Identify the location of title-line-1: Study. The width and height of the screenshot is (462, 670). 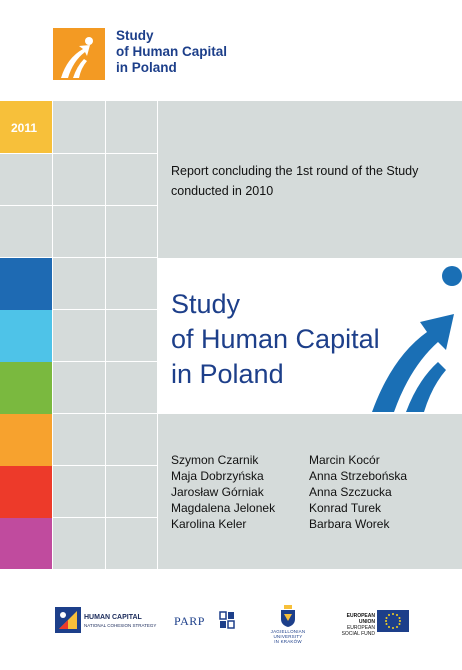
(206, 304).